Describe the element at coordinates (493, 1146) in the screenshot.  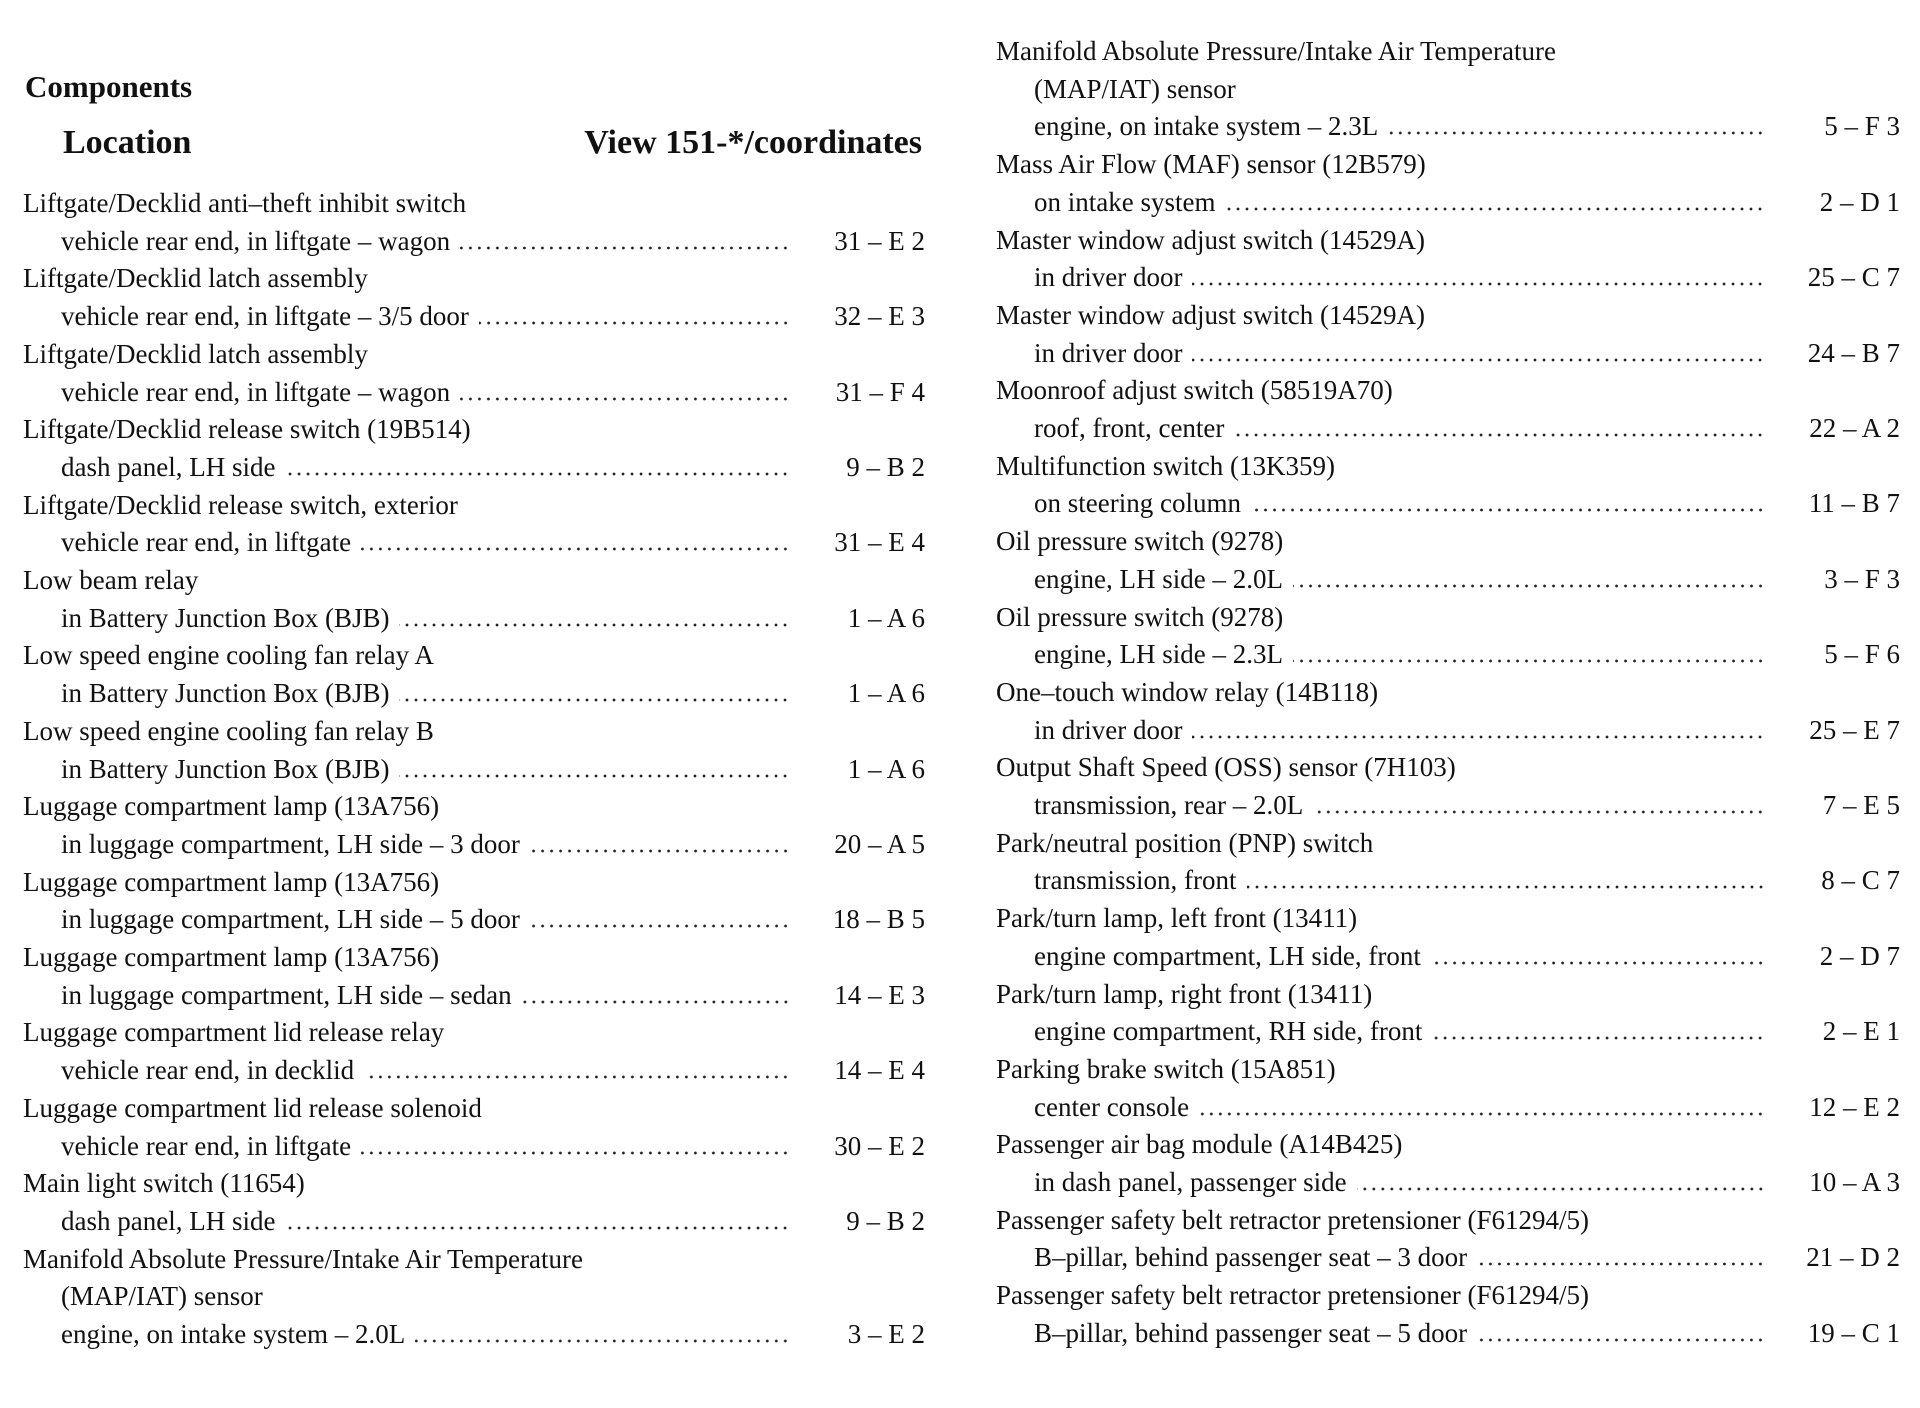
I see `location-row: vehicle rear end, in liftgate 30 – E 2` at that location.